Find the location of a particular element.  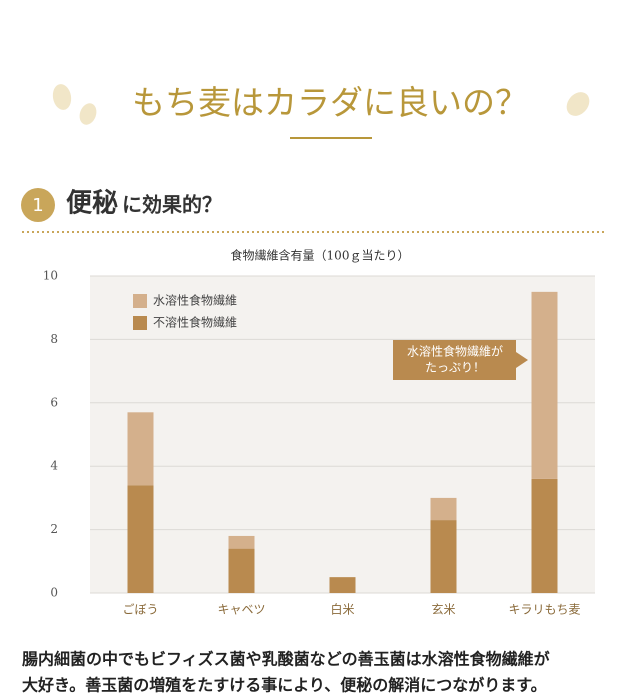

x-tick-label: 玄米 is located at coordinates (443, 609).